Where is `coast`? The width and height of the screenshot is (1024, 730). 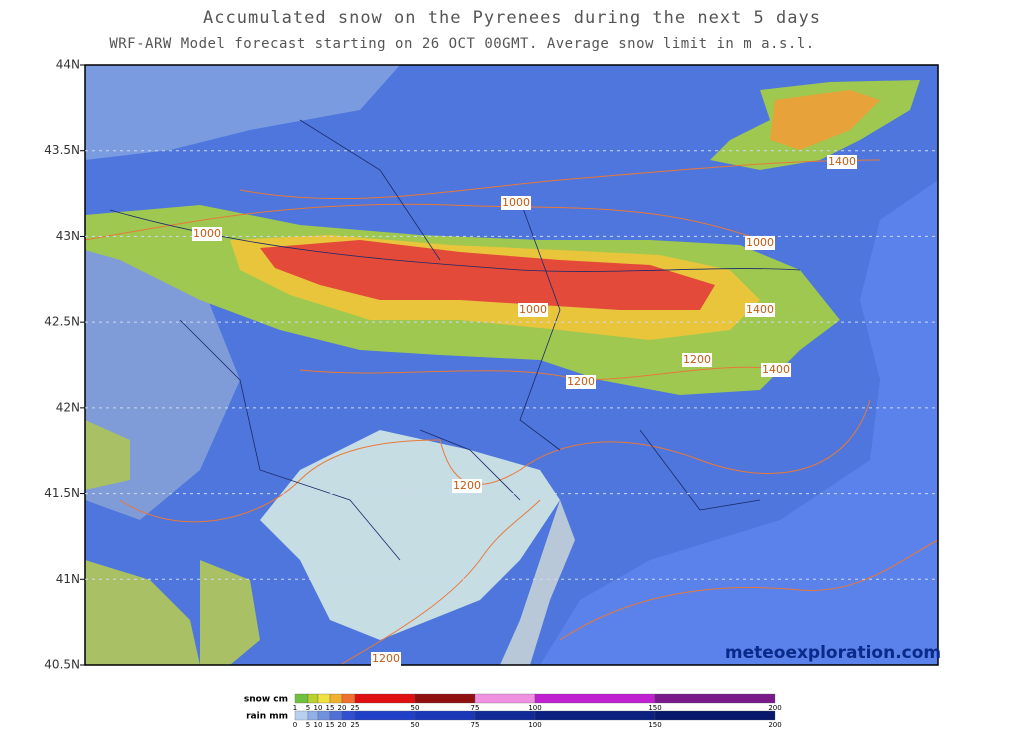
coast is located at coordinates (537, 582).